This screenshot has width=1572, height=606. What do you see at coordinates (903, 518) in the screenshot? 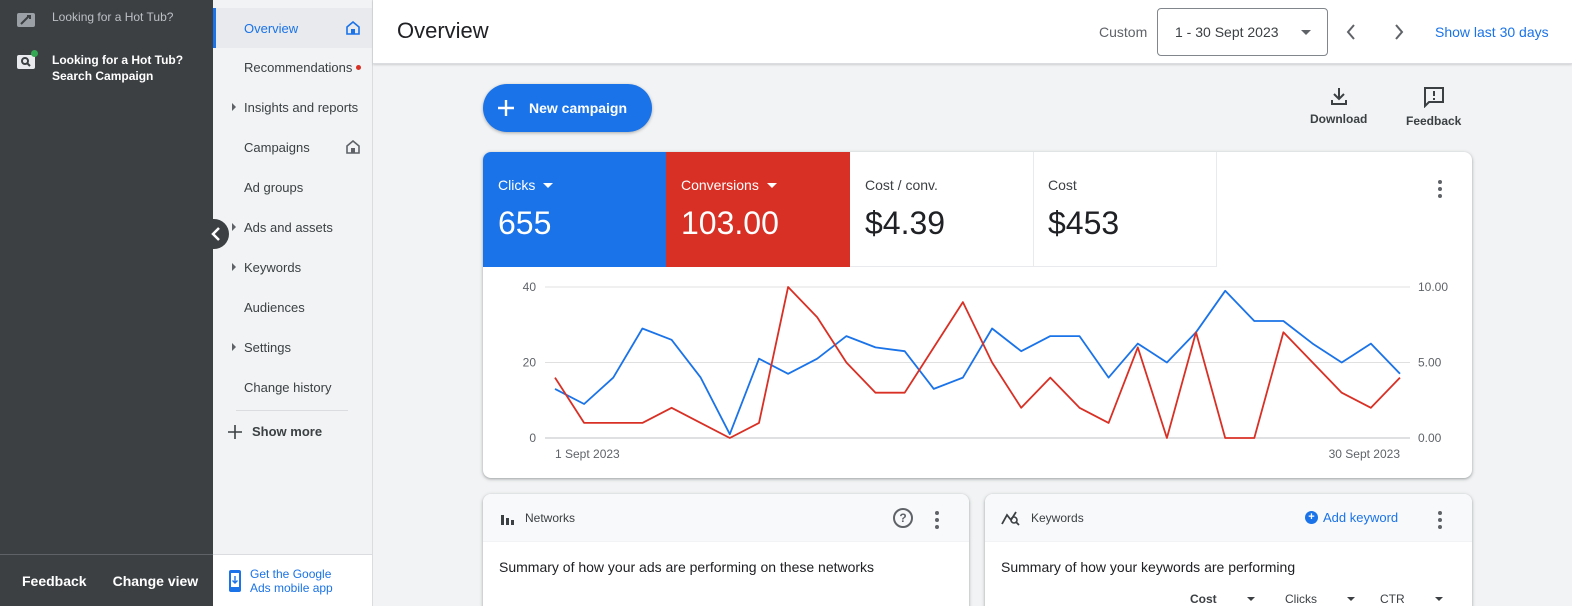
I see `help-icon: ?` at bounding box center [903, 518].